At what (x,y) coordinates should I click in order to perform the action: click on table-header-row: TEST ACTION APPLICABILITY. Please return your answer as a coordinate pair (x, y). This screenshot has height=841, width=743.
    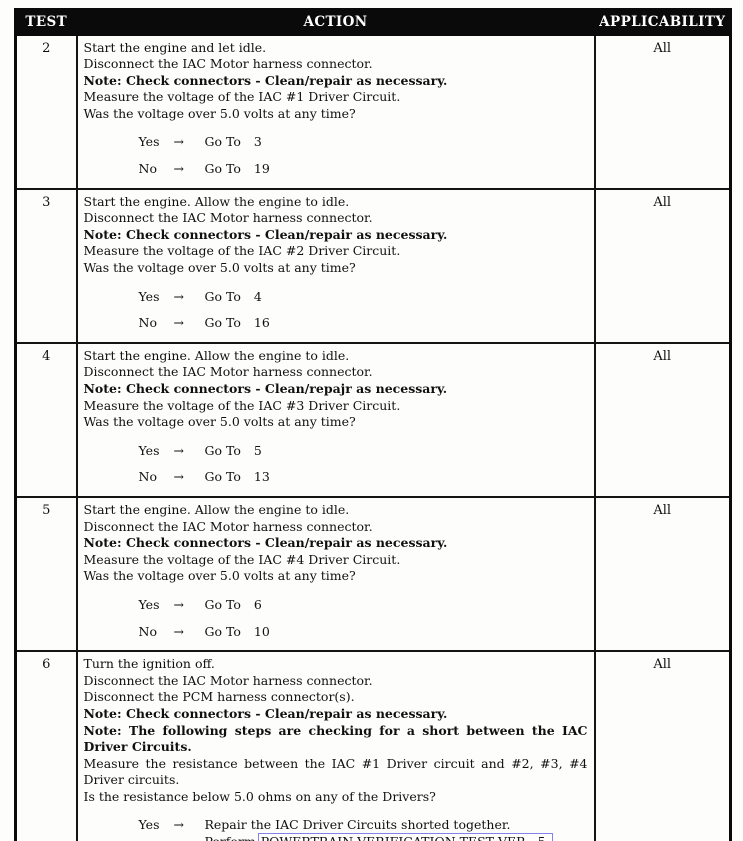
    Looking at the image, I should click on (373, 22).